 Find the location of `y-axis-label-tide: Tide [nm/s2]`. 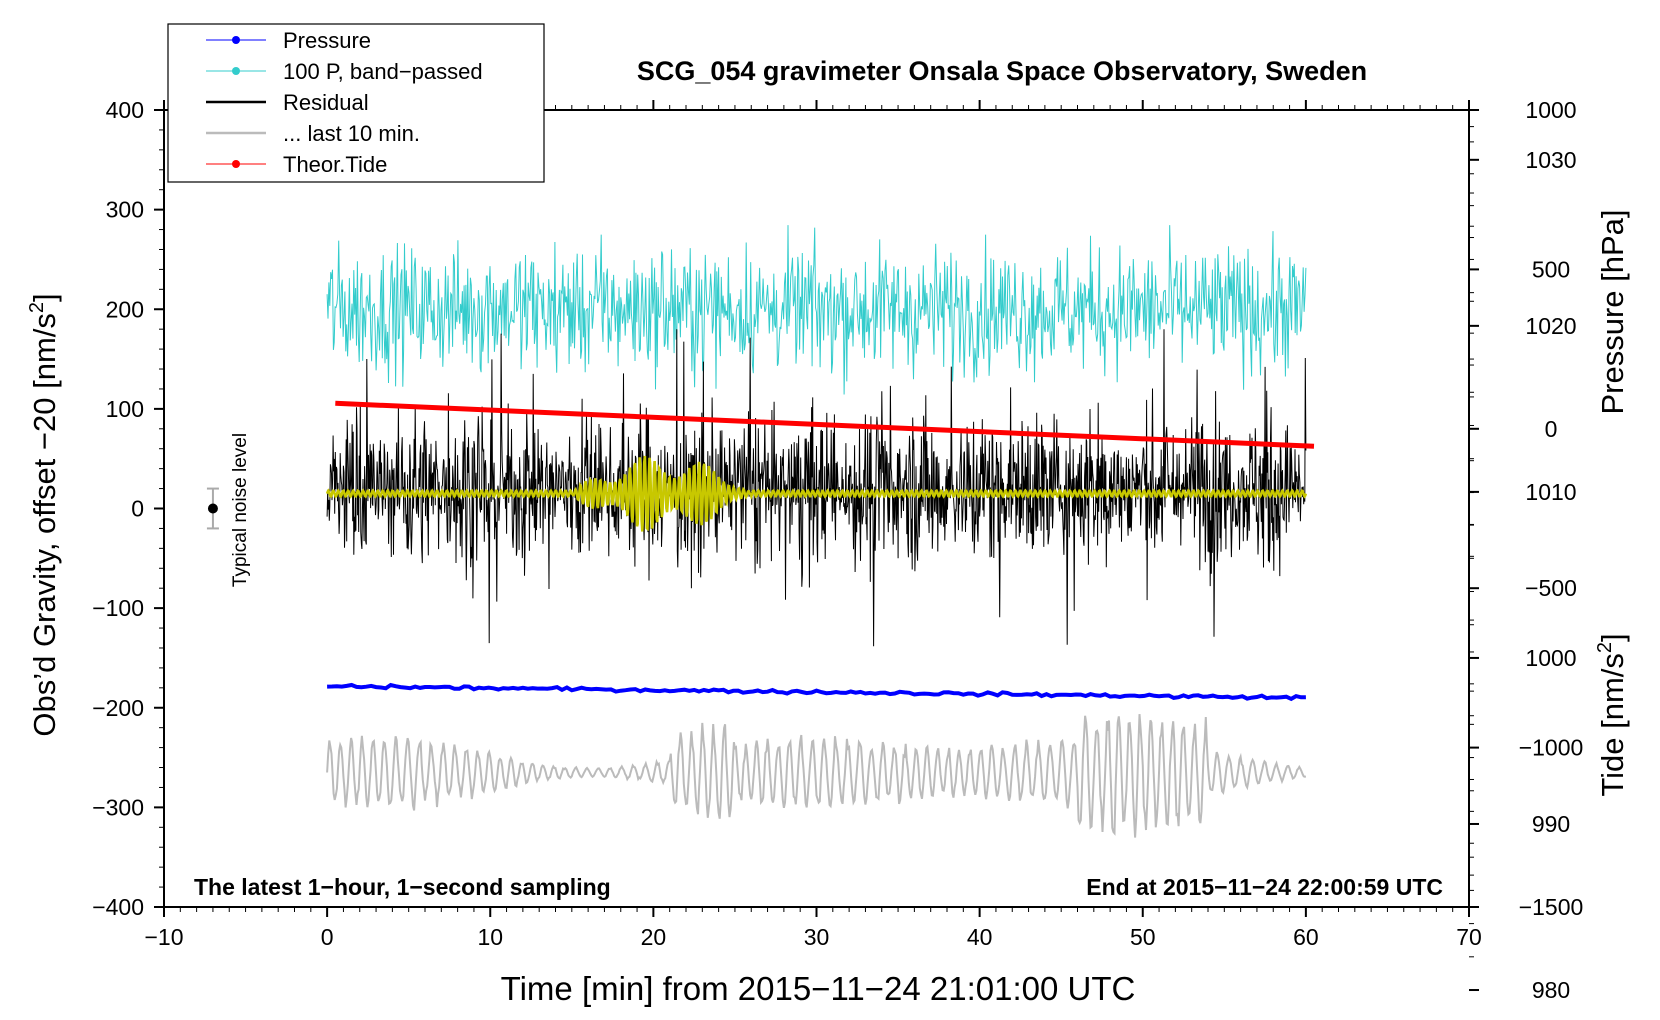

y-axis-label-tide: Tide [nm/s2] is located at coordinates (1612, 714).